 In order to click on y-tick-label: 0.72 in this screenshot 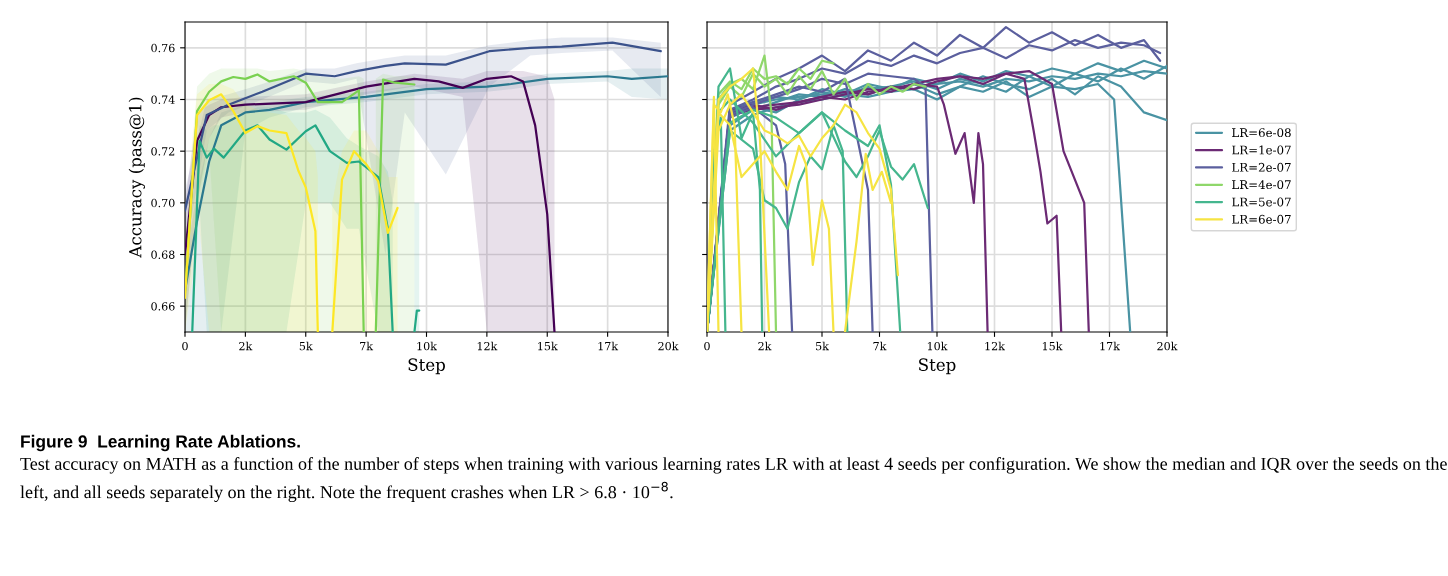, I will do `click(163, 151)`.